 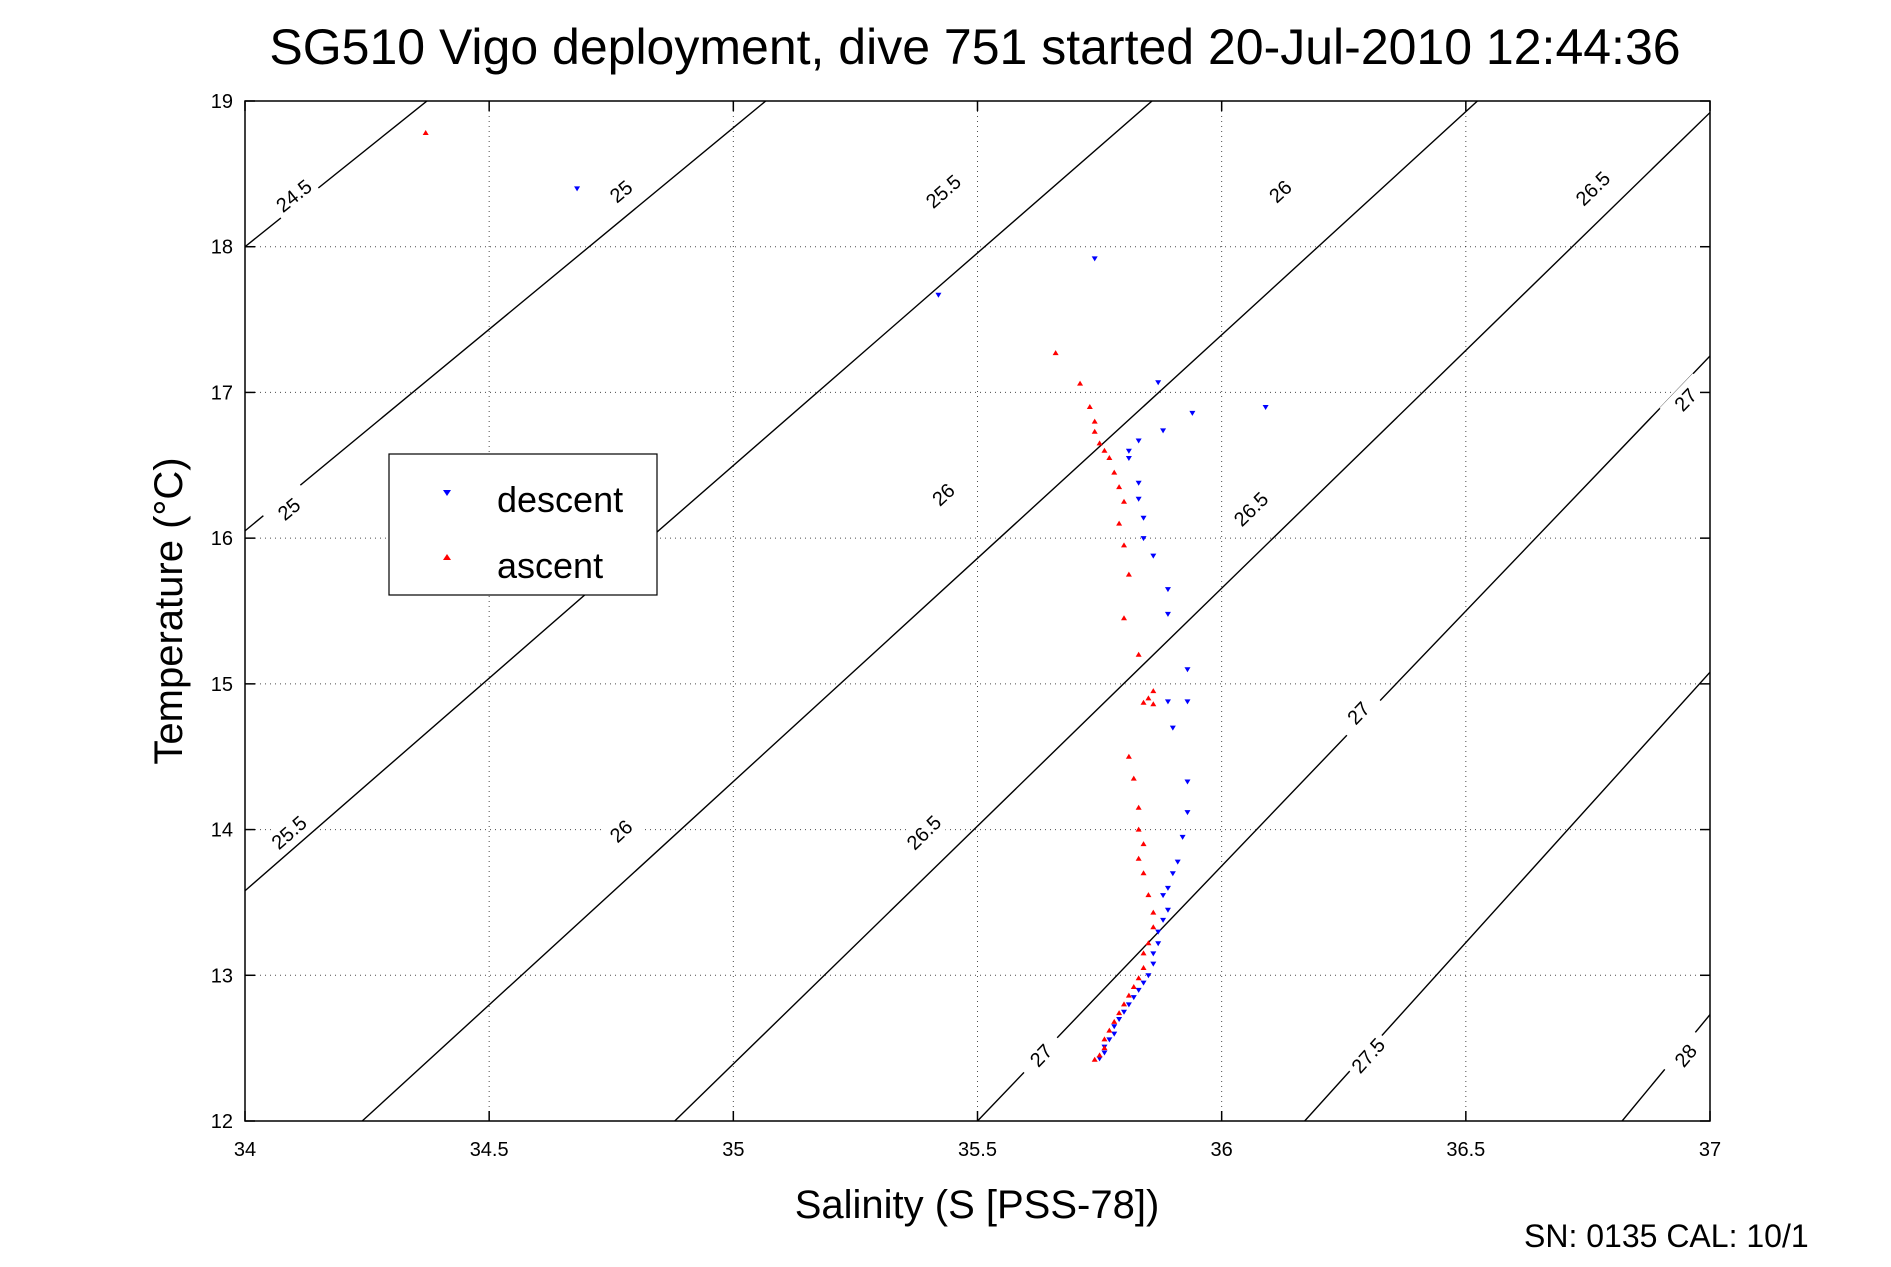 I want to click on legend-box, so click(x=523, y=524).